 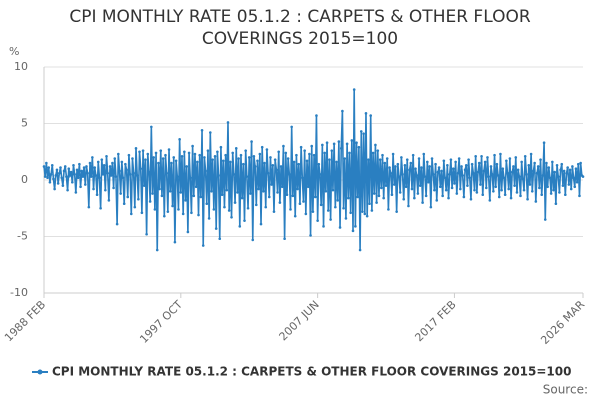 What do you see at coordinates (14, 51) in the screenshot?
I see `y-axis-label: %` at bounding box center [14, 51].